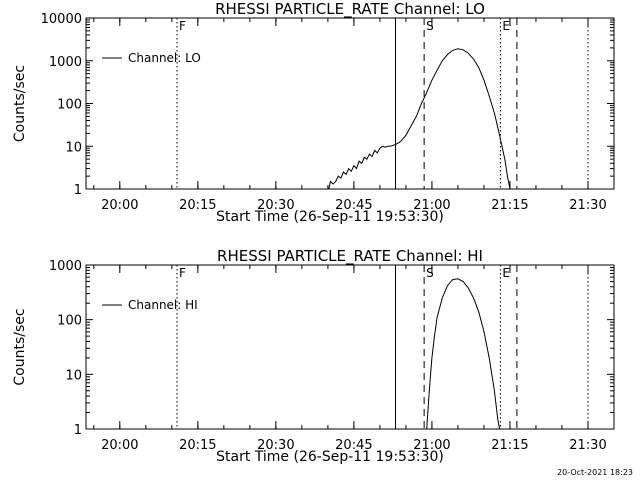 This screenshot has height=480, width=640. Describe the element at coordinates (65, 266) in the screenshot. I see `hi-ytick-label-3: 1000` at that location.